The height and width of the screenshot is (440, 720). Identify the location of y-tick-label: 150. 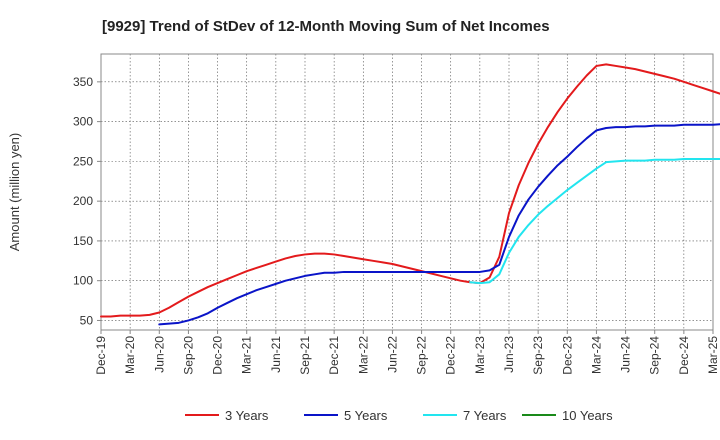
(83, 241).